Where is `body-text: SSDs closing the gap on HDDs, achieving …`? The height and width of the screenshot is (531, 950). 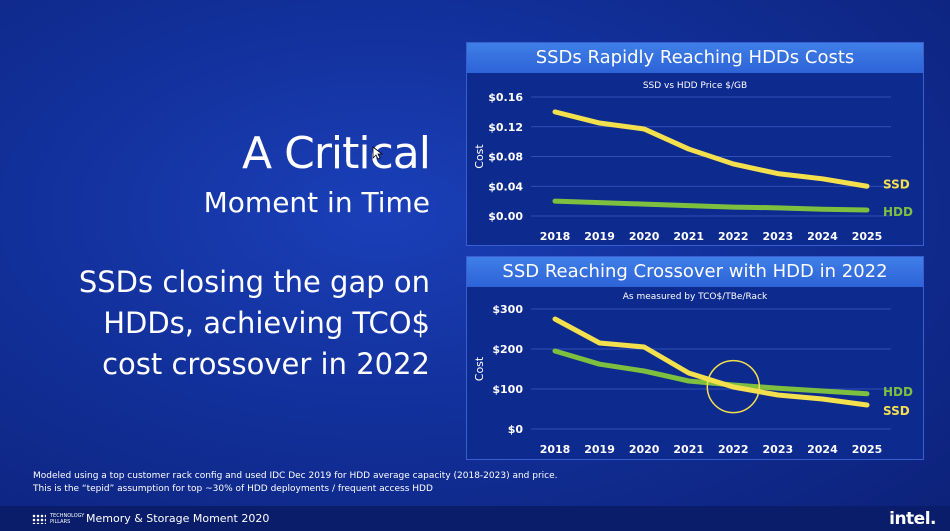
body-text: SSDs closing the gap on HDDs, achieving … is located at coordinates (220, 323).